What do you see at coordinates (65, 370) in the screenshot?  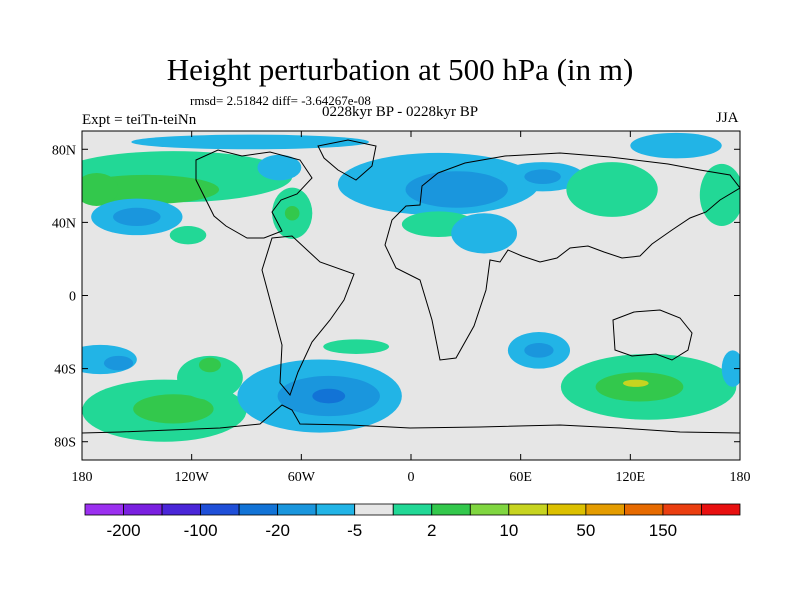 I see `lat-tick-label: 40S` at bounding box center [65, 370].